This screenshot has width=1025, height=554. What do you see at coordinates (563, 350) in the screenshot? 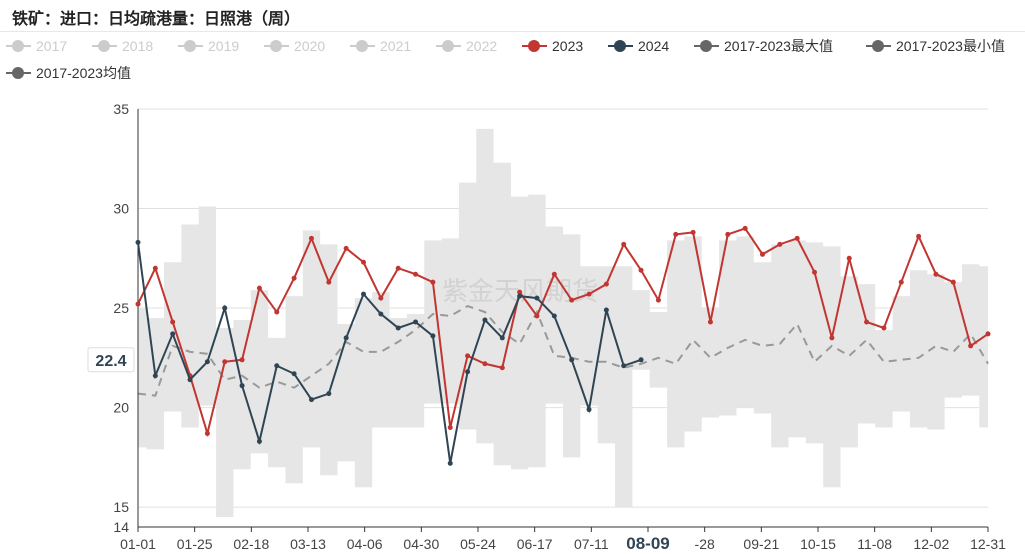
I see `mean-line` at bounding box center [563, 350].